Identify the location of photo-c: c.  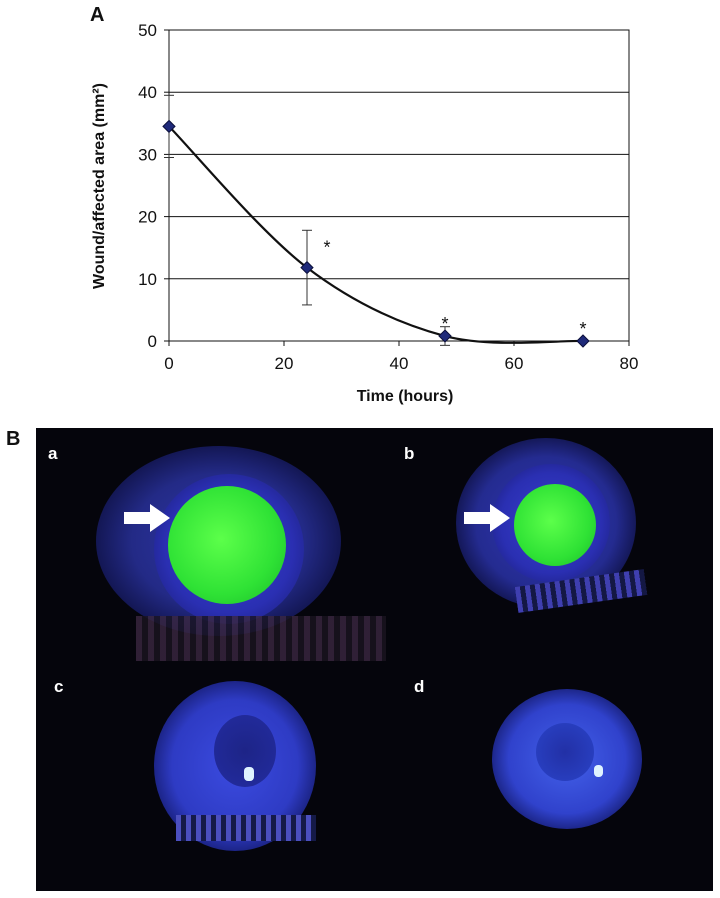
(216, 777).